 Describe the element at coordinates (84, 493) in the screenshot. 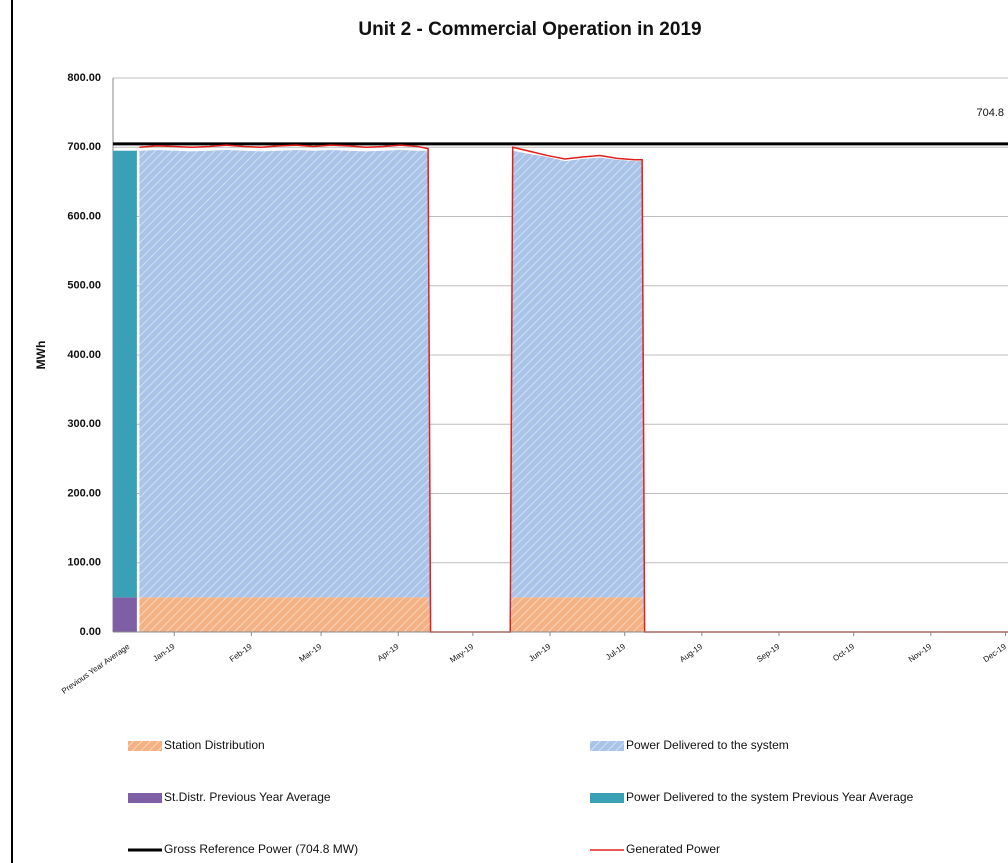

I see `y-tick-label: 200.00` at that location.